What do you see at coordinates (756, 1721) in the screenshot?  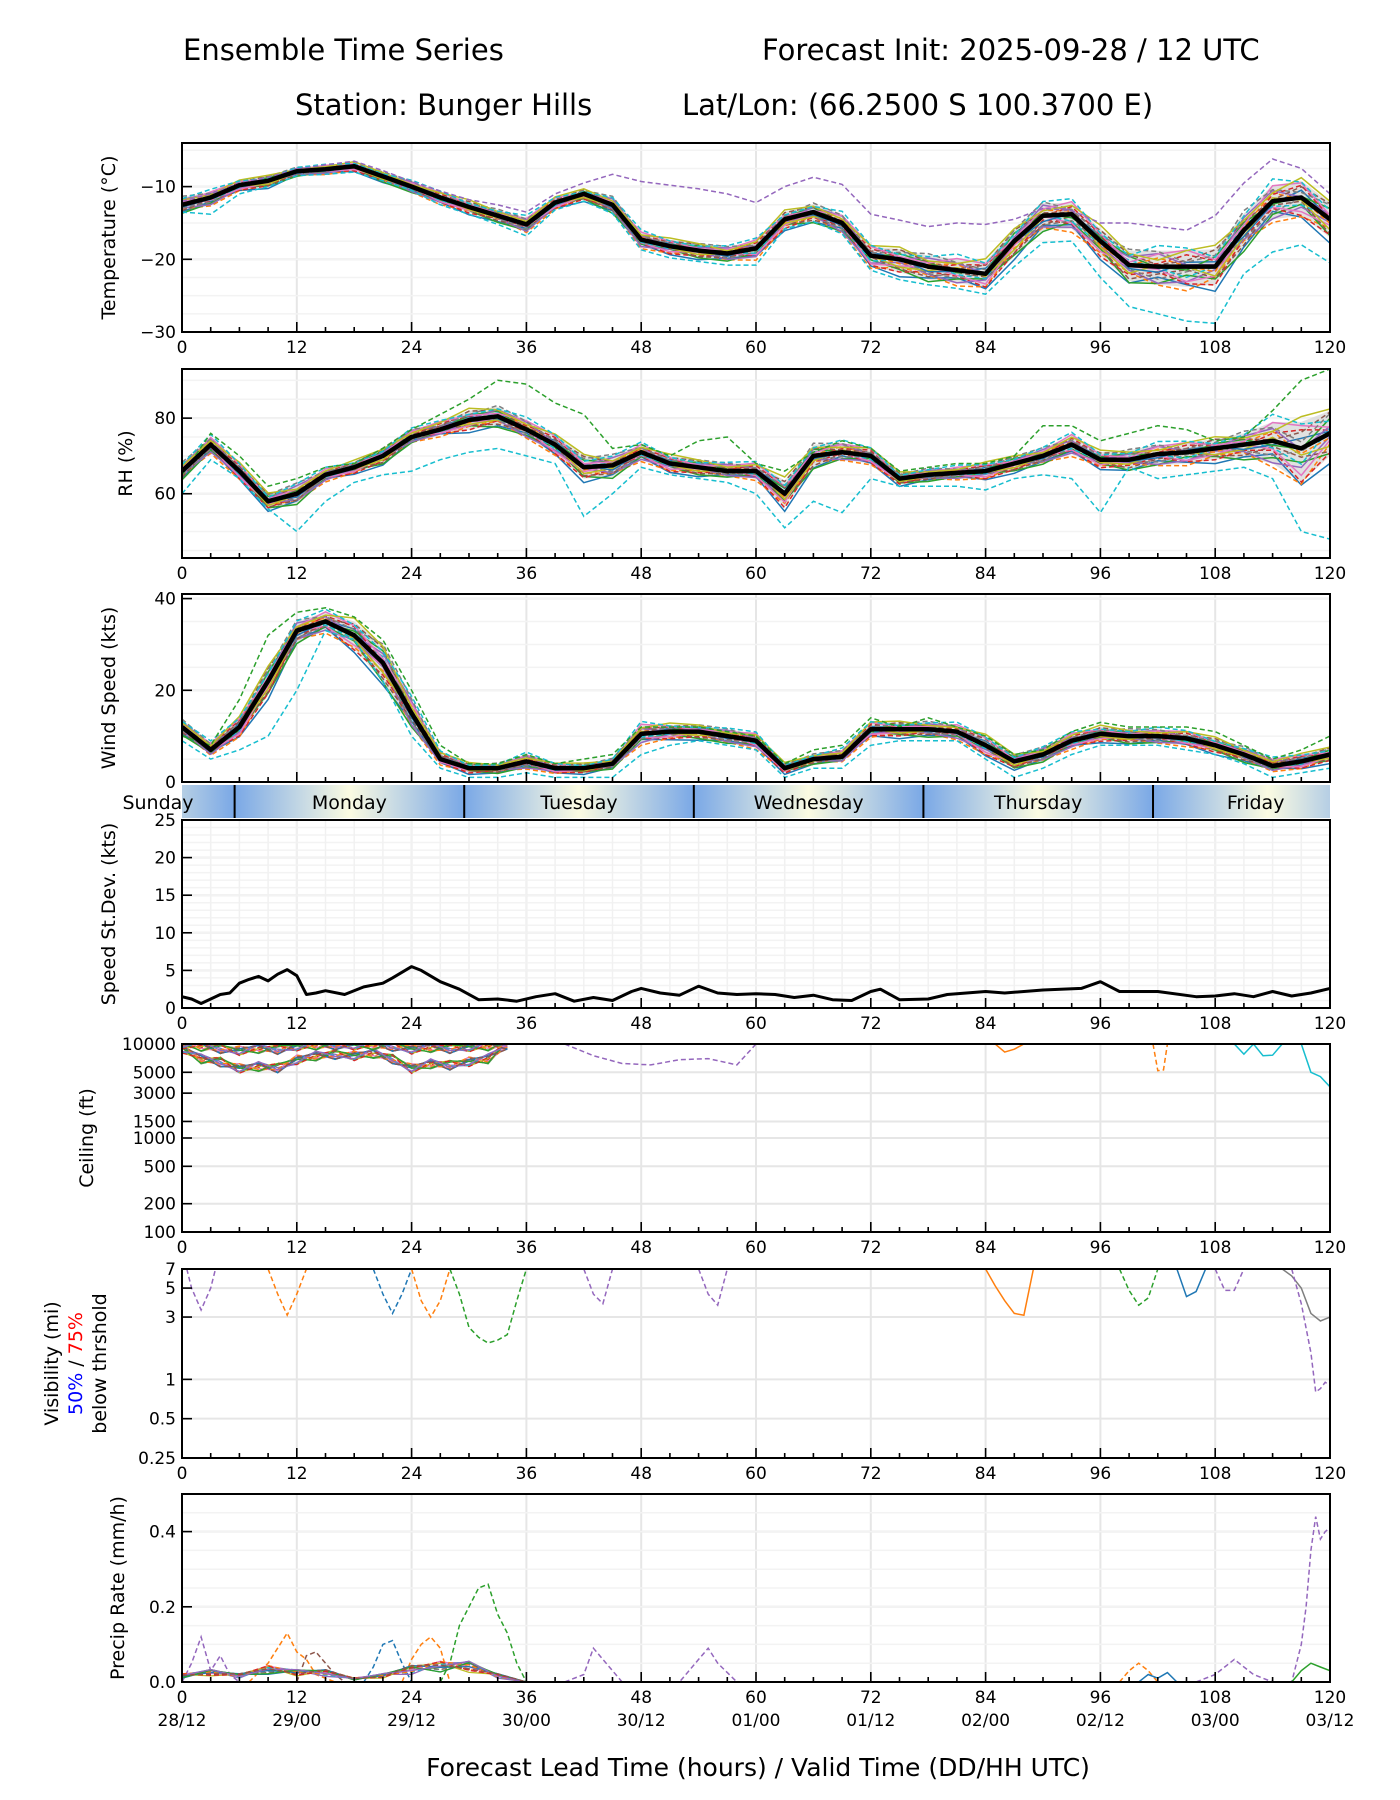 I see `valid-time-label: 01/00` at bounding box center [756, 1721].